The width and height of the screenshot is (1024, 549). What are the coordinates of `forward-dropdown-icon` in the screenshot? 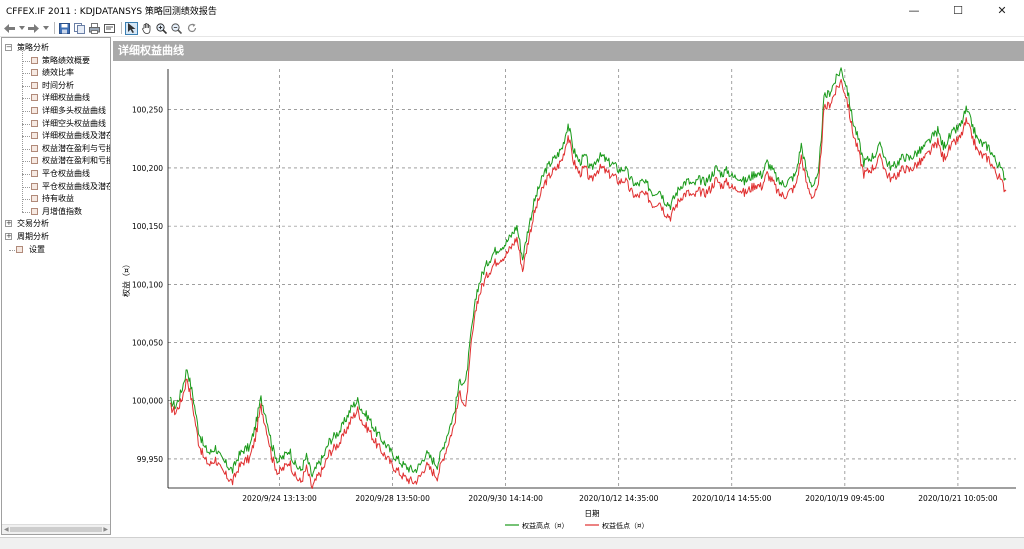 It's located at (45, 28).